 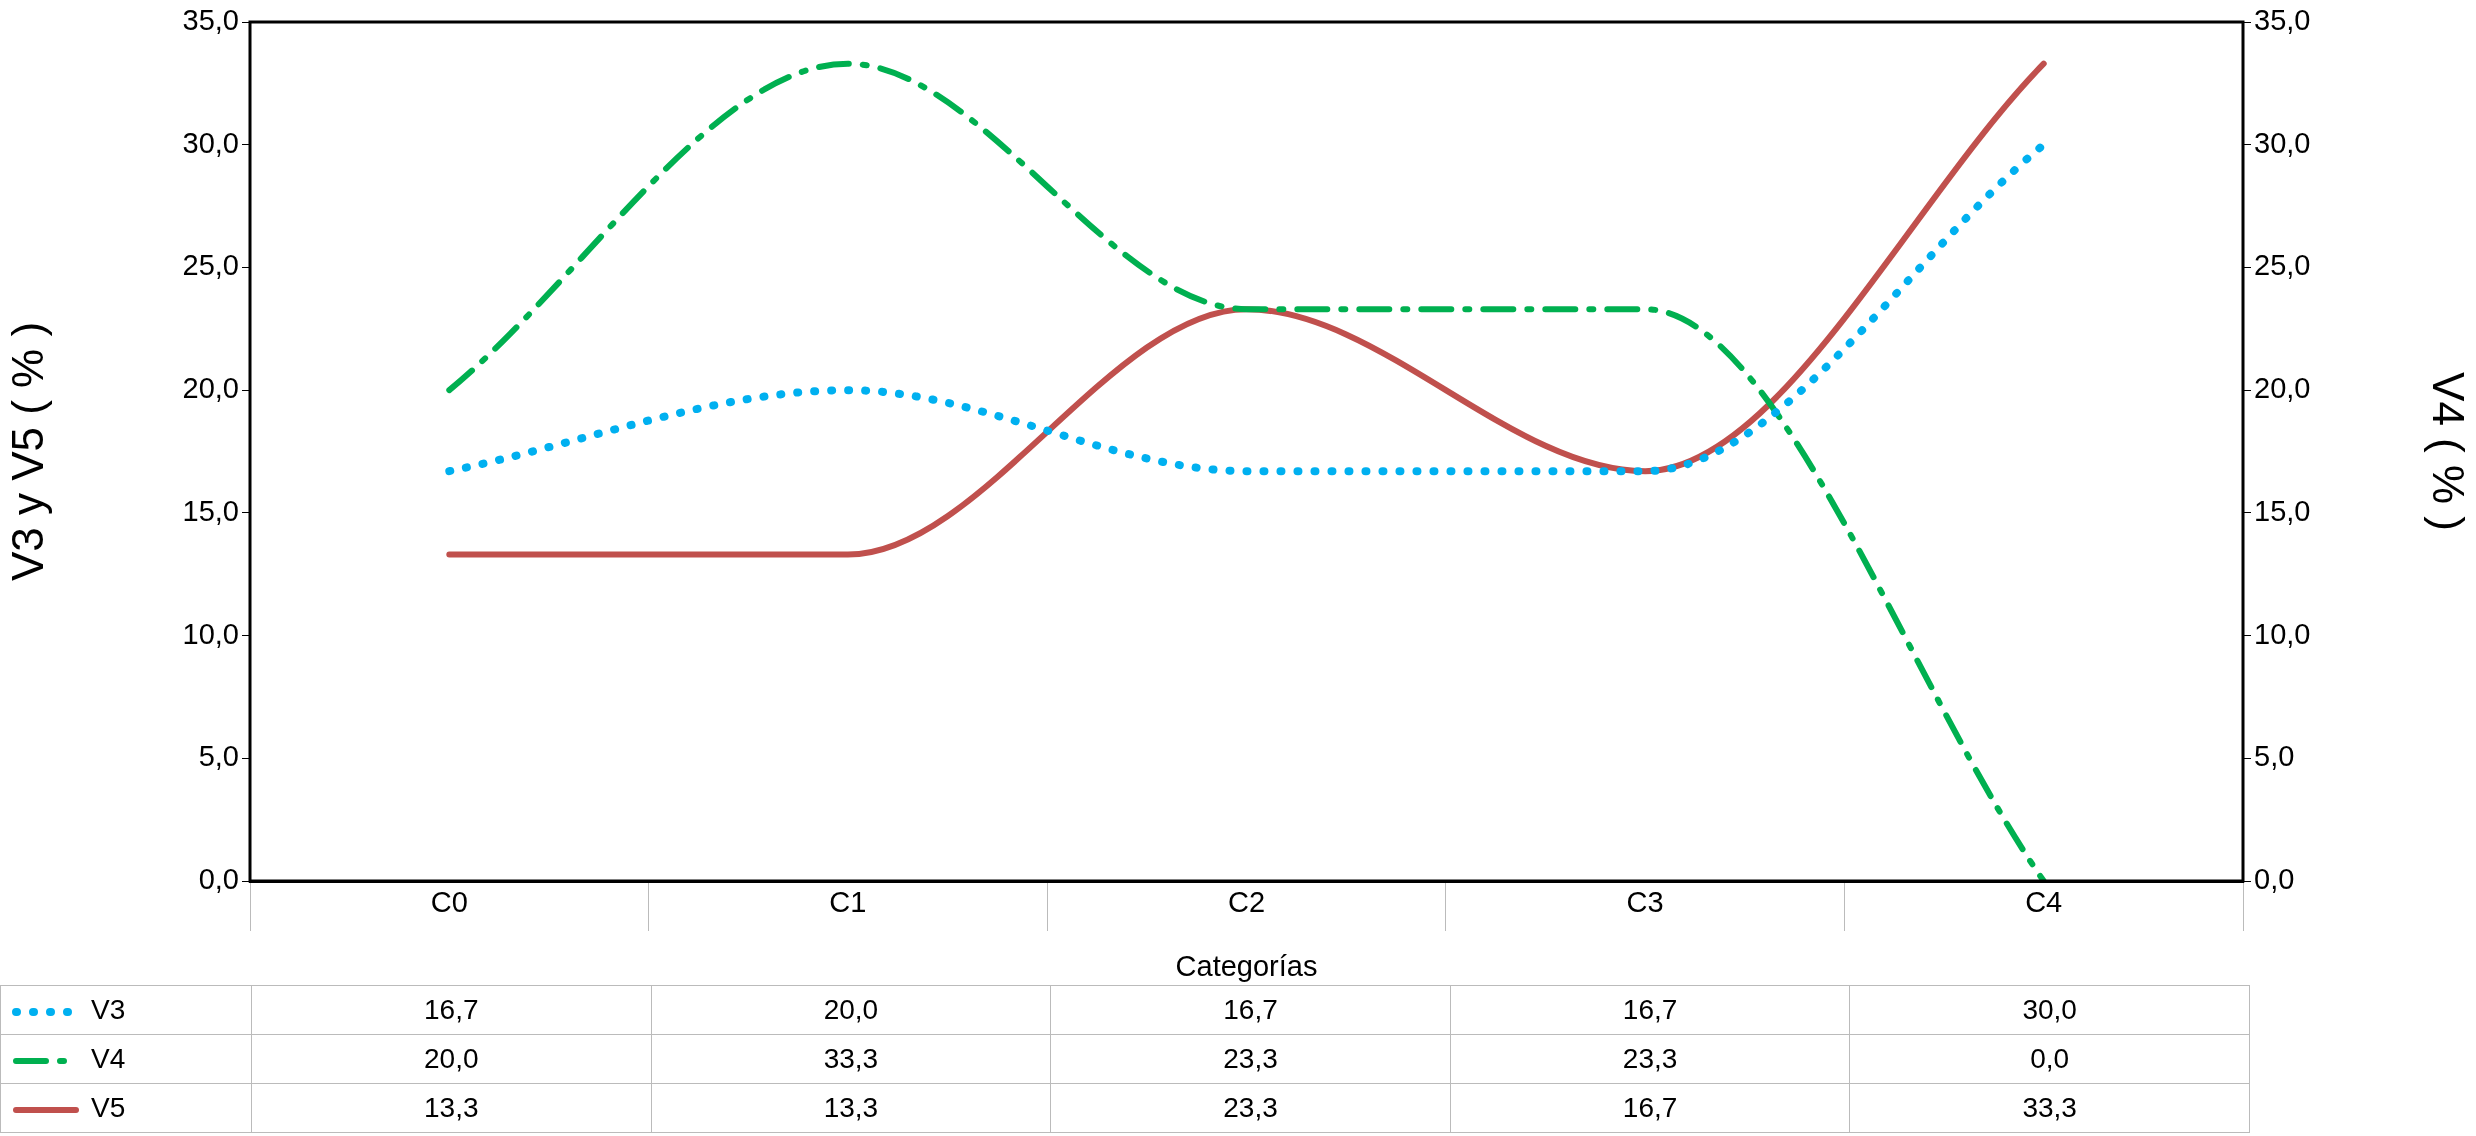 What do you see at coordinates (1246, 965) in the screenshot?
I see `x-axis-title: Categorías` at bounding box center [1246, 965].